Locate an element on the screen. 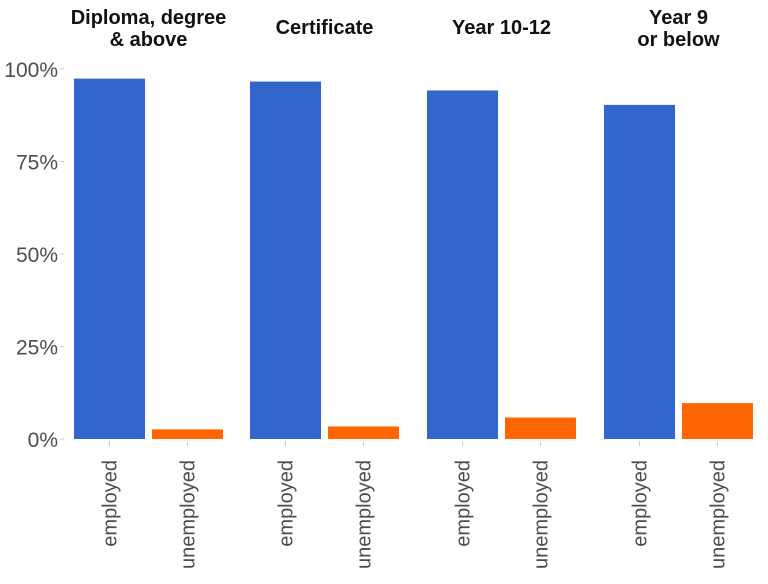 The width and height of the screenshot is (768, 584). facet-title: Diploma, degree is located at coordinates (149, 18).